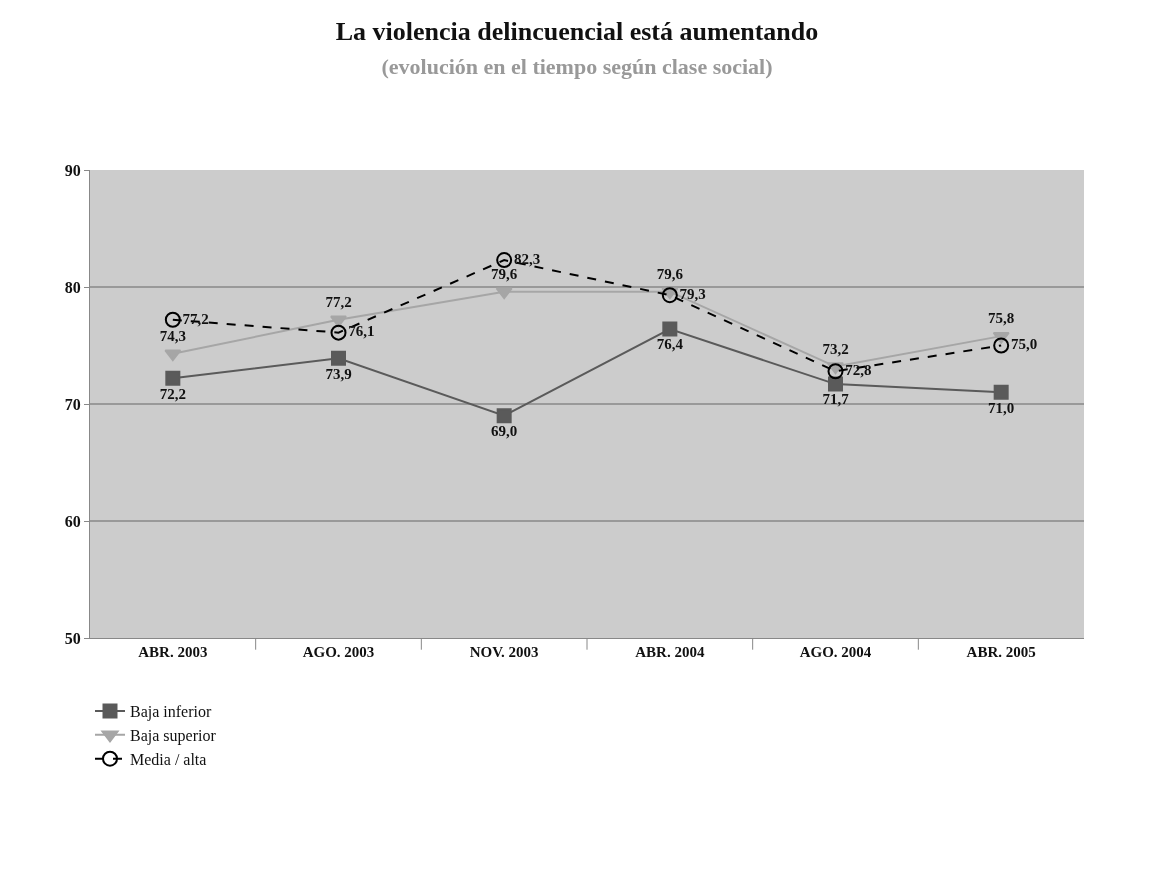 This screenshot has width=1154, height=888. I want to click on data-label: 73,9, so click(338, 373).